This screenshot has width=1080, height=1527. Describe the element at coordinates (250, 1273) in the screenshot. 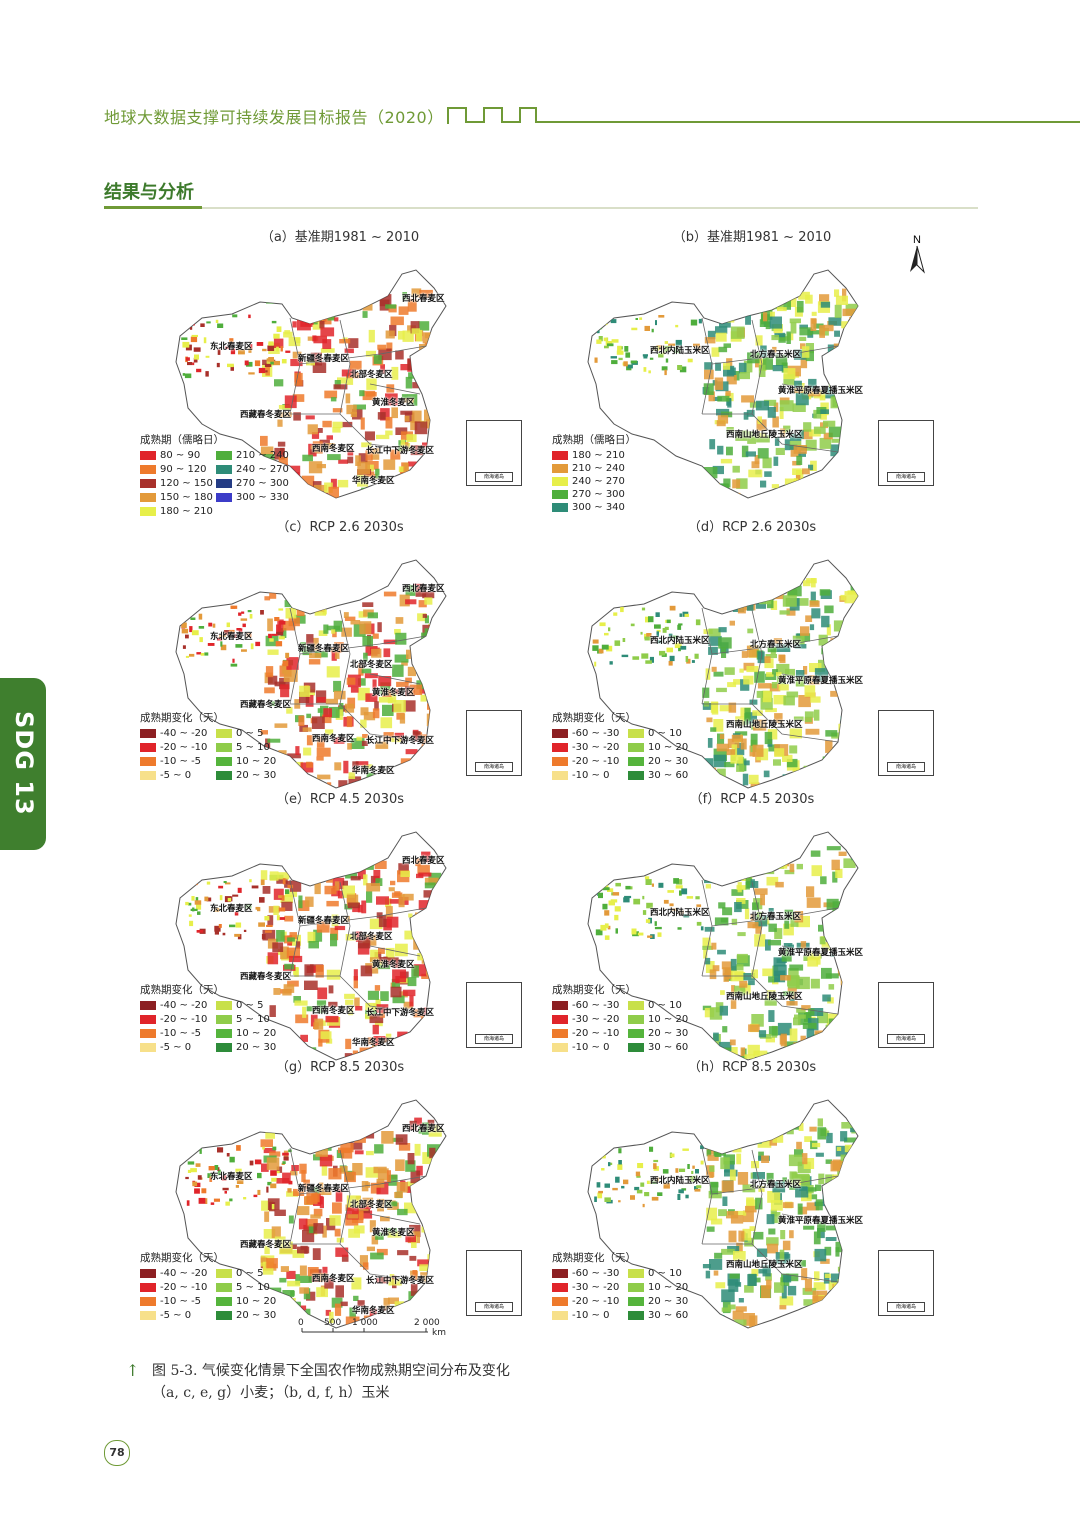

I see `legend-label: 0 ~ 5` at that location.